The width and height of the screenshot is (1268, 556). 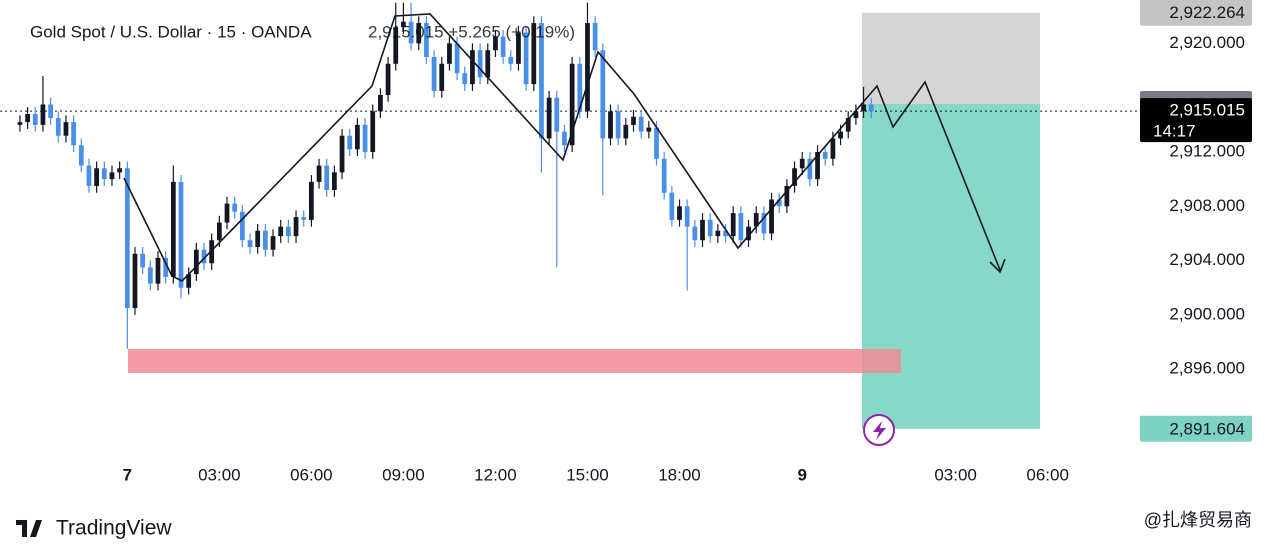 I want to click on y-tick-label: 2,912.000, so click(x=1207, y=150).